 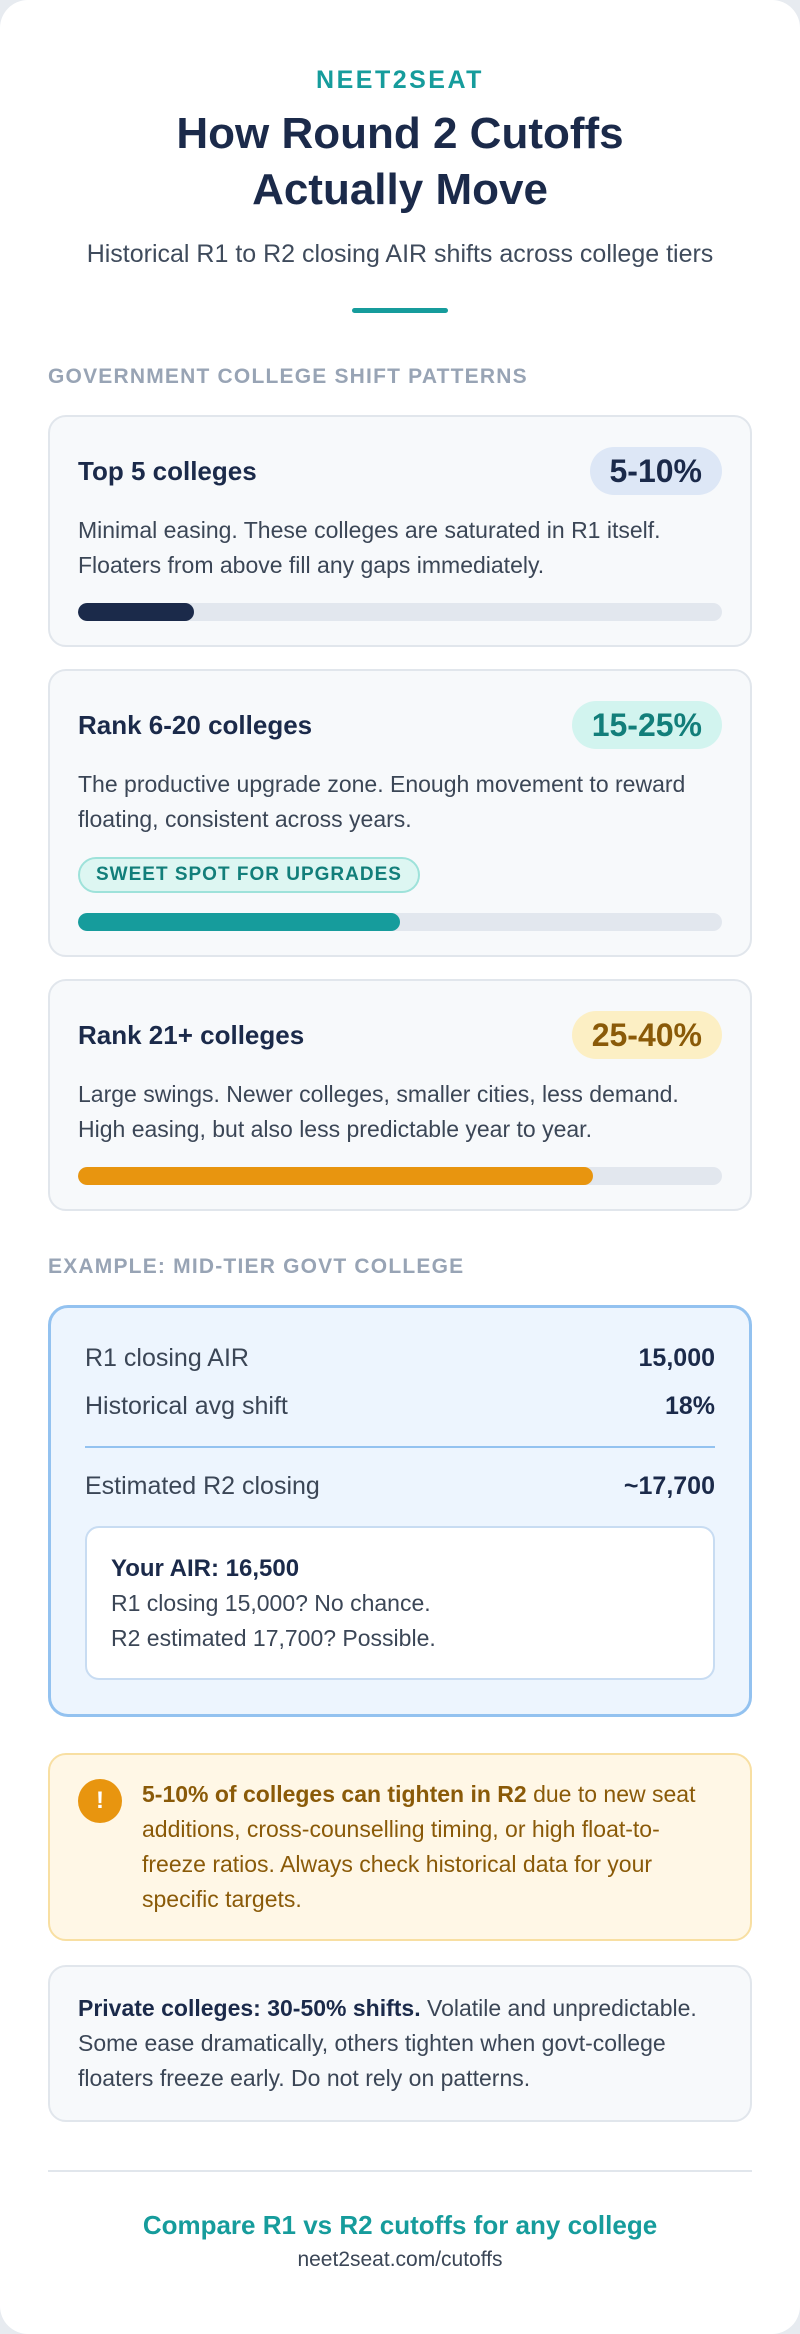 What do you see at coordinates (273, 1638) in the screenshot?
I see `r2-verdict: R2 estimated 17,700? Possible.` at bounding box center [273, 1638].